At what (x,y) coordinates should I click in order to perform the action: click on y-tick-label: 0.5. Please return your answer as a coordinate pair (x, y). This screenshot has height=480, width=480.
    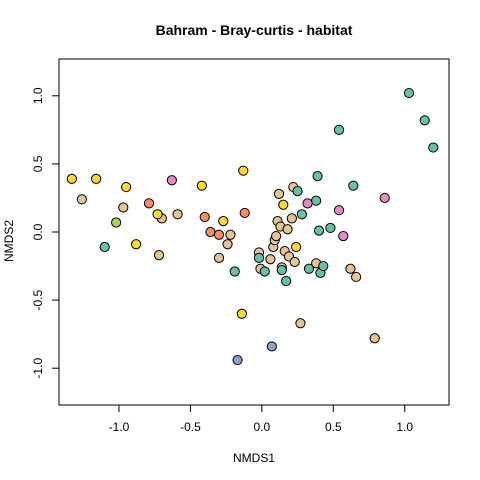
    Looking at the image, I should click on (38, 163).